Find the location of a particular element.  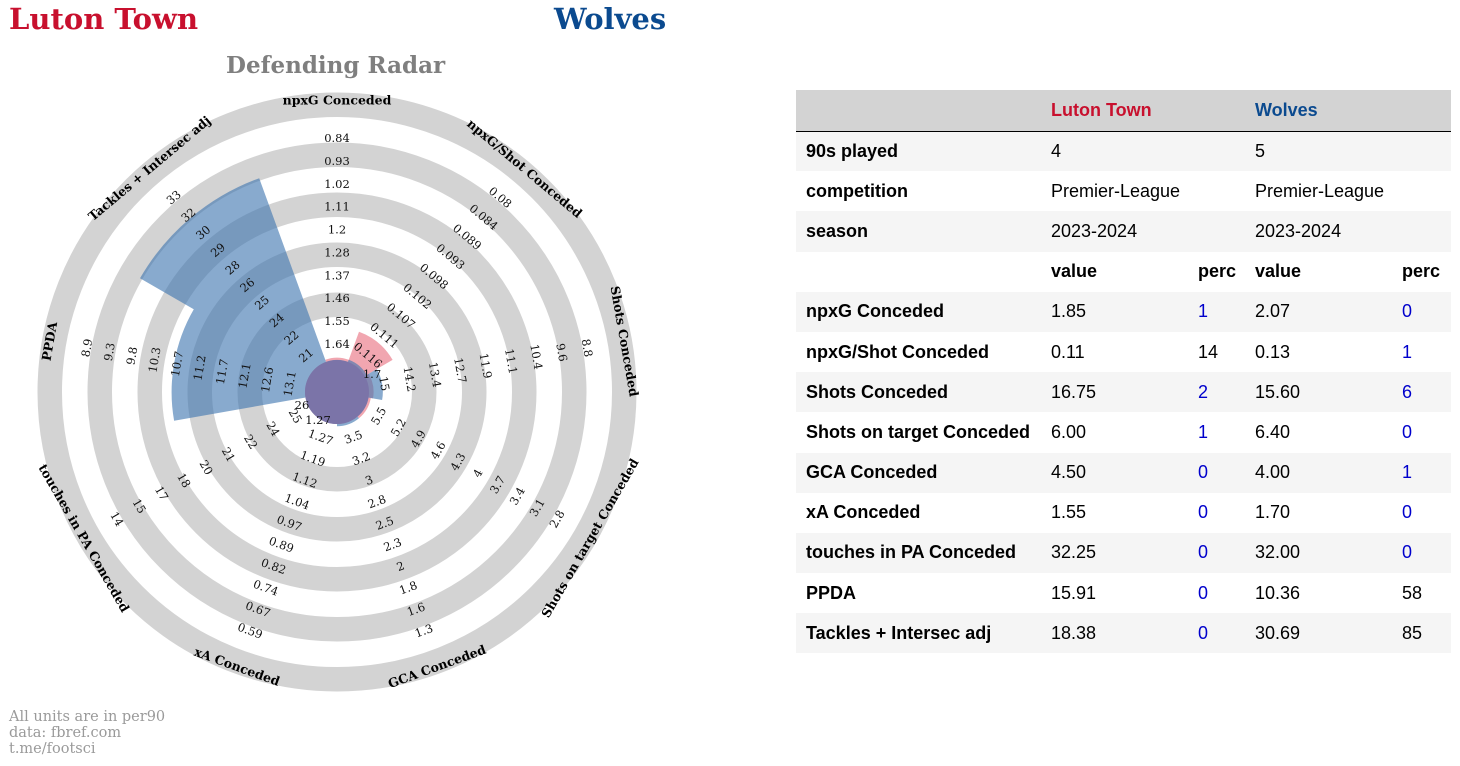

team-a-value: 4.50 is located at coordinates (1114, 472).